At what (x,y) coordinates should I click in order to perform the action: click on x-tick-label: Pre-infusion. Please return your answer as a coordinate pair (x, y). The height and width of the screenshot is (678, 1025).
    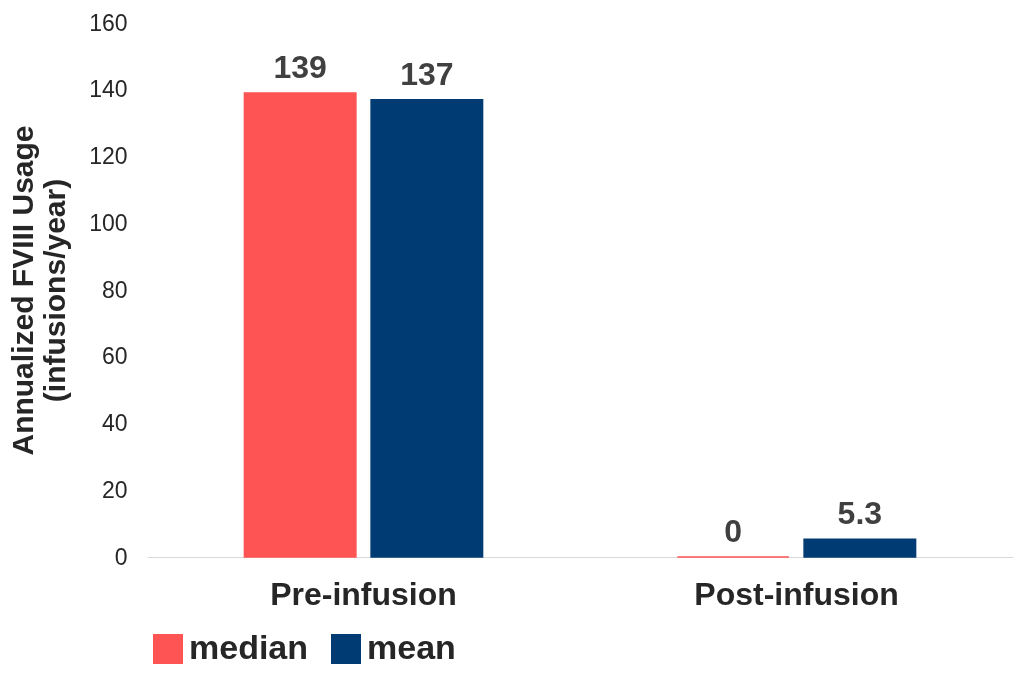
    Looking at the image, I should click on (363, 593).